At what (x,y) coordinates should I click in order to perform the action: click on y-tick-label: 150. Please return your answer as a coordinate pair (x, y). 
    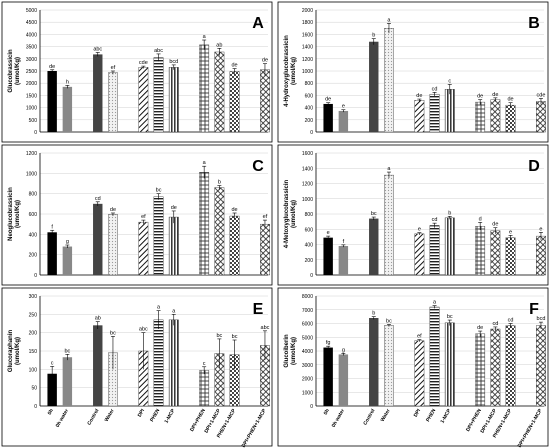
    Looking at the image, I should click on (33, 352).